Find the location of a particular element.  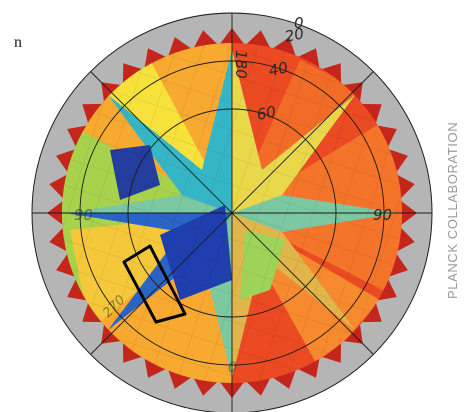

ring-label-40: 40 is located at coordinates (278, 69).